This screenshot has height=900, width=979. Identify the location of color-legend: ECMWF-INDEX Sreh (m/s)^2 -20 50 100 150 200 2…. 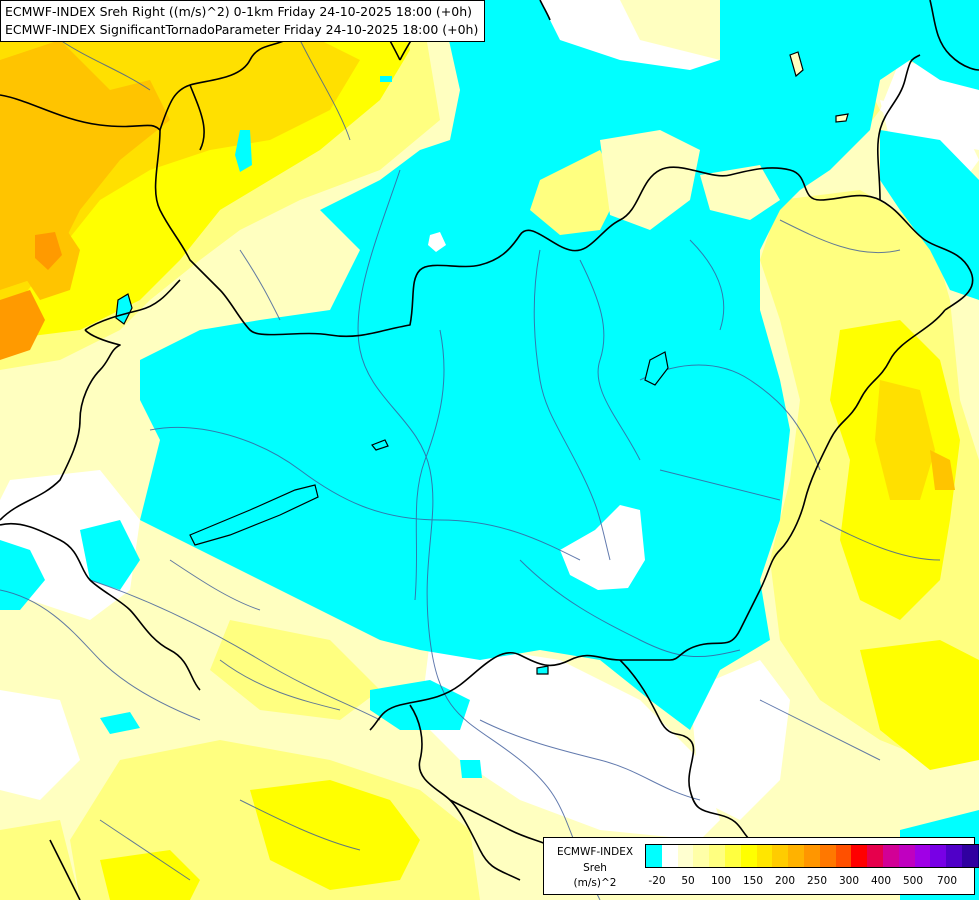
(761, 866).